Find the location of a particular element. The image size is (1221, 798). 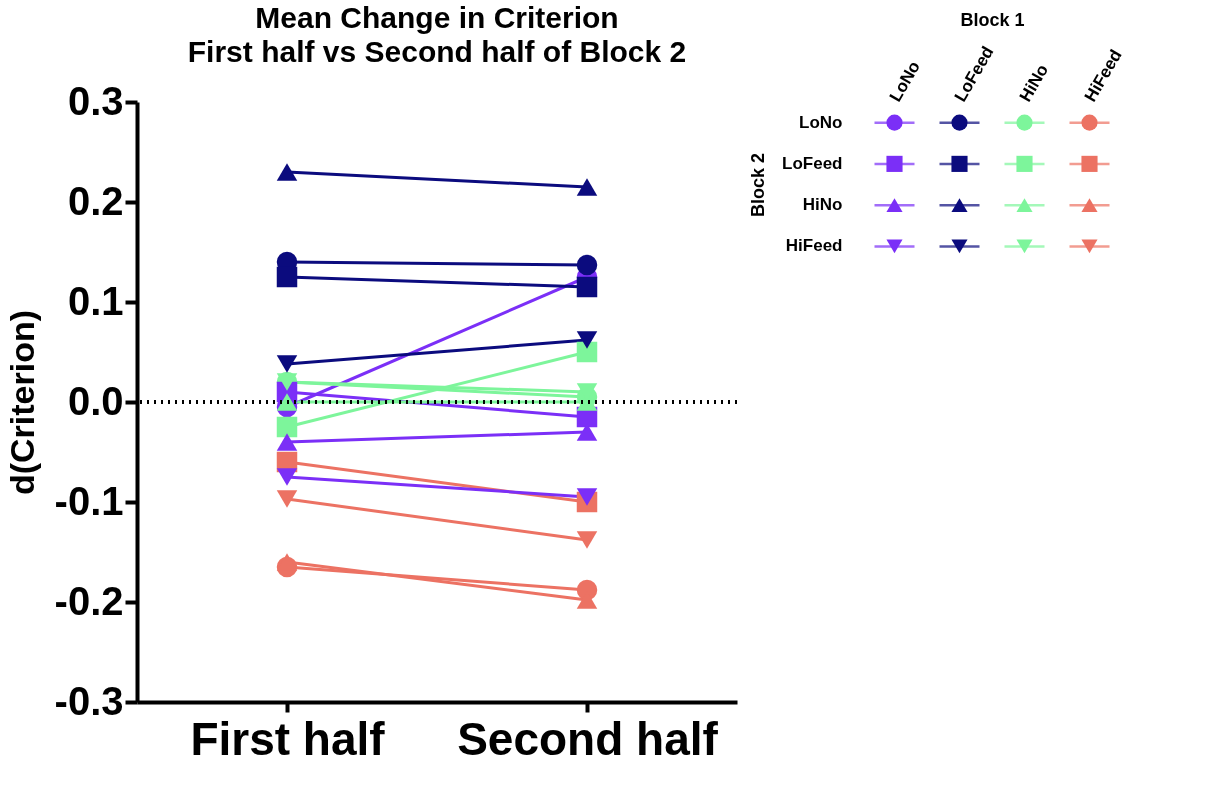

y-tick-label: 0.1 is located at coordinates (95, 300).